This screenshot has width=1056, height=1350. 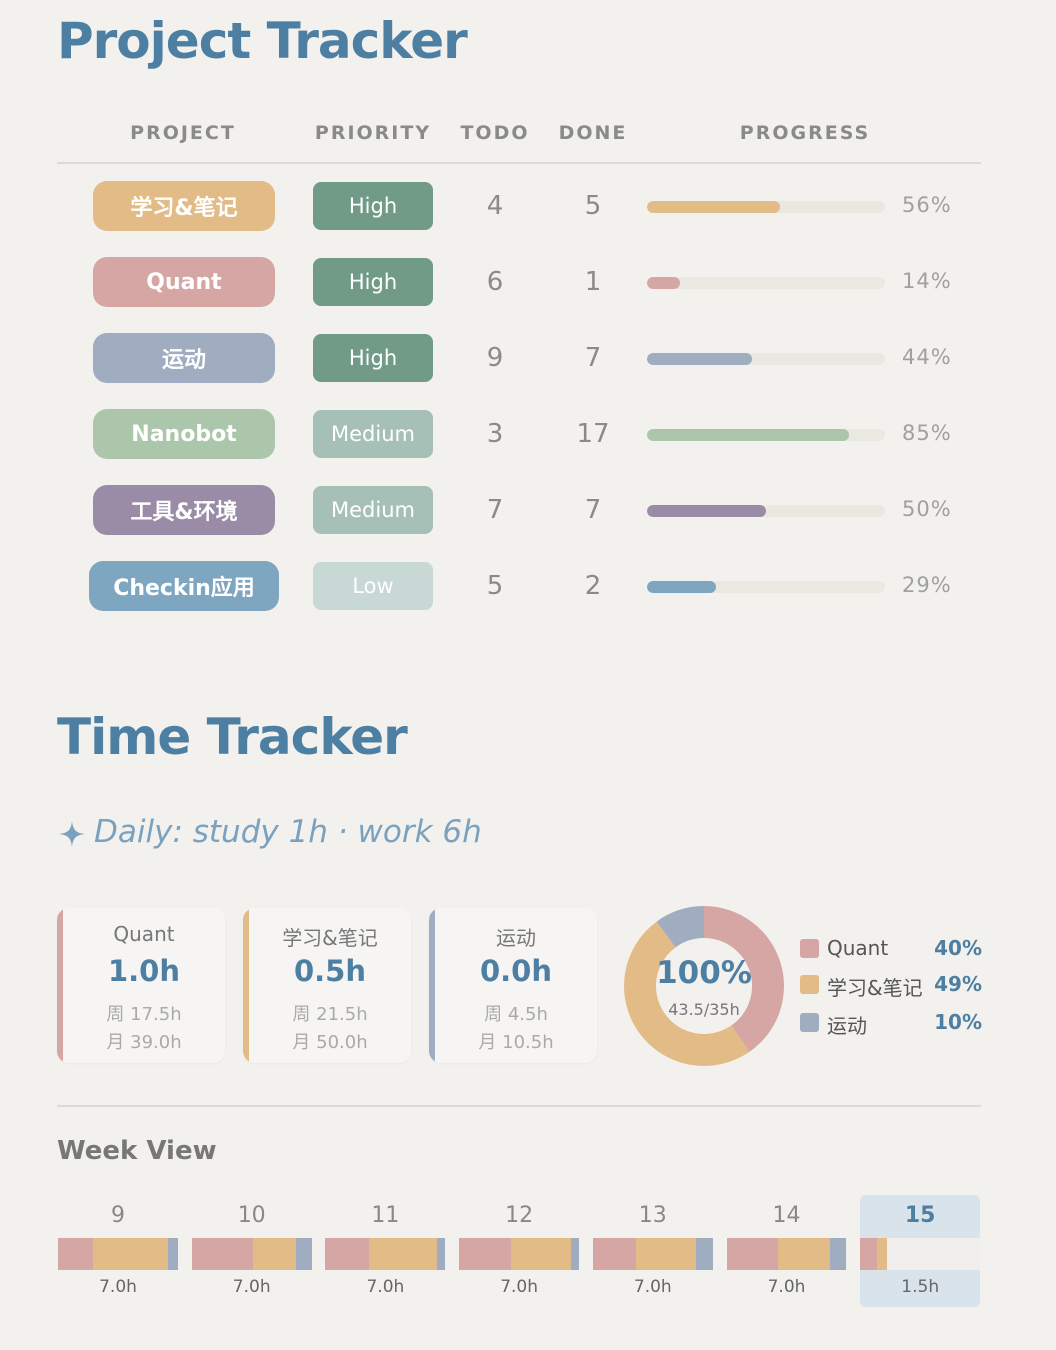 I want to click on progress-percent: 29%, so click(x=927, y=585).